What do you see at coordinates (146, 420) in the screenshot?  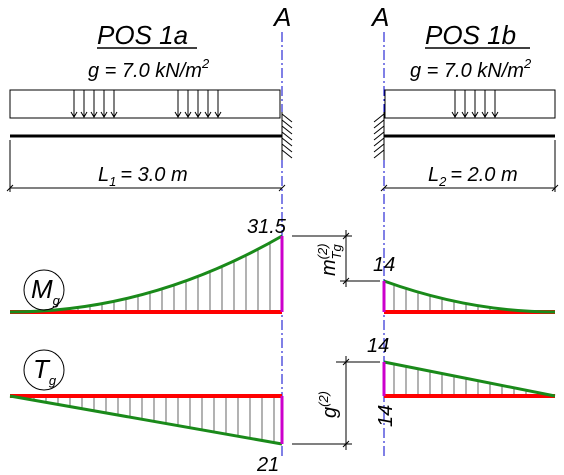 I see `shear-line-left` at bounding box center [146, 420].